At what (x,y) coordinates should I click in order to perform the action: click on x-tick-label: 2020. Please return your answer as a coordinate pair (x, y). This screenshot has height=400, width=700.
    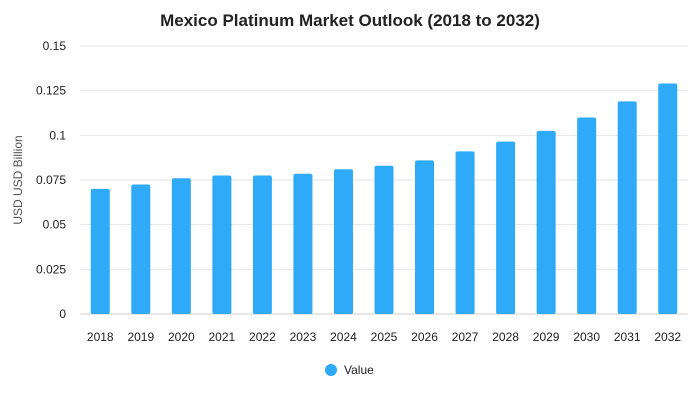
    Looking at the image, I should click on (181, 337).